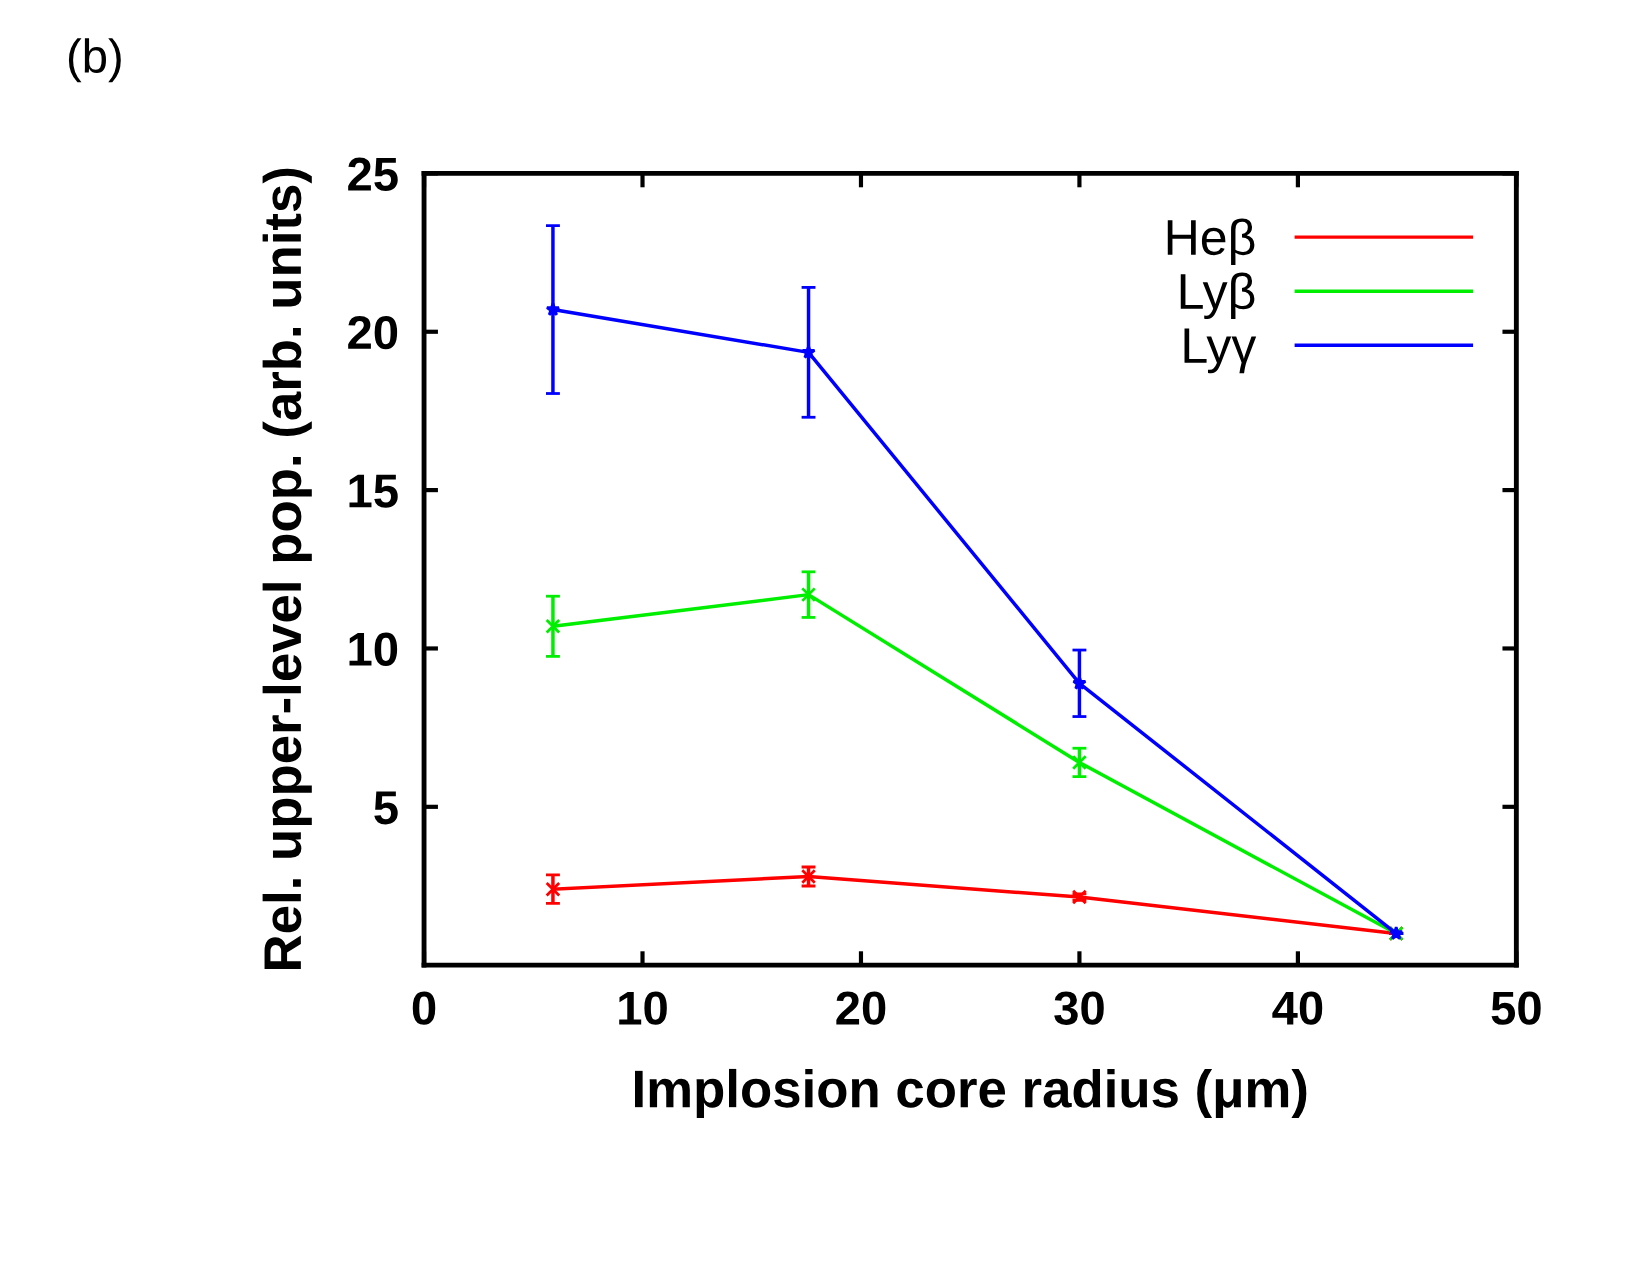  I want to click on x-tick-label: 50, so click(1516, 1008).